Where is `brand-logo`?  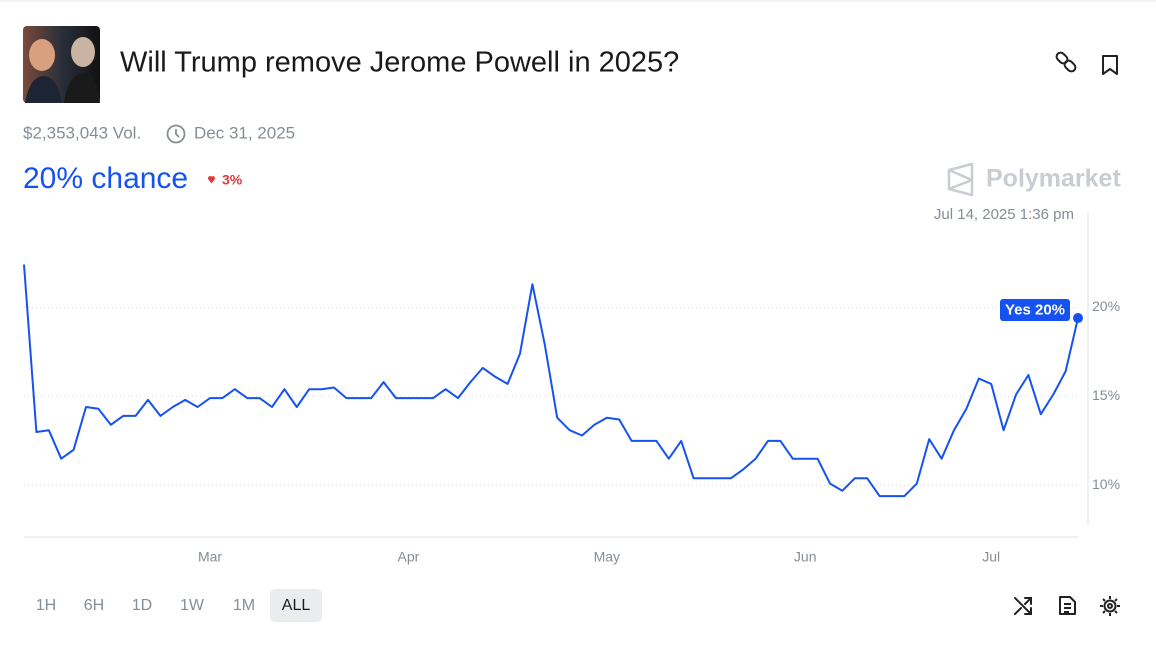
brand-logo is located at coordinates (960, 179).